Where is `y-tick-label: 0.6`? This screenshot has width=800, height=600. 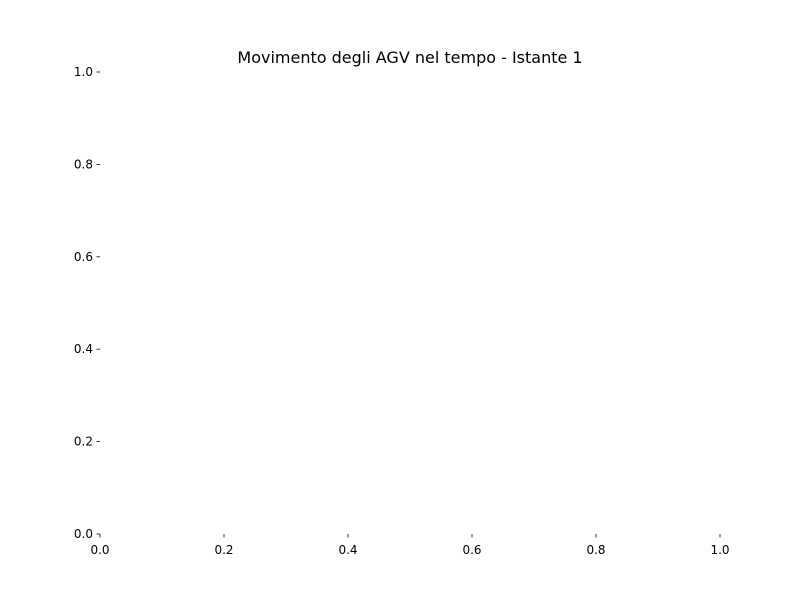
y-tick-label: 0.6 is located at coordinates (83, 257).